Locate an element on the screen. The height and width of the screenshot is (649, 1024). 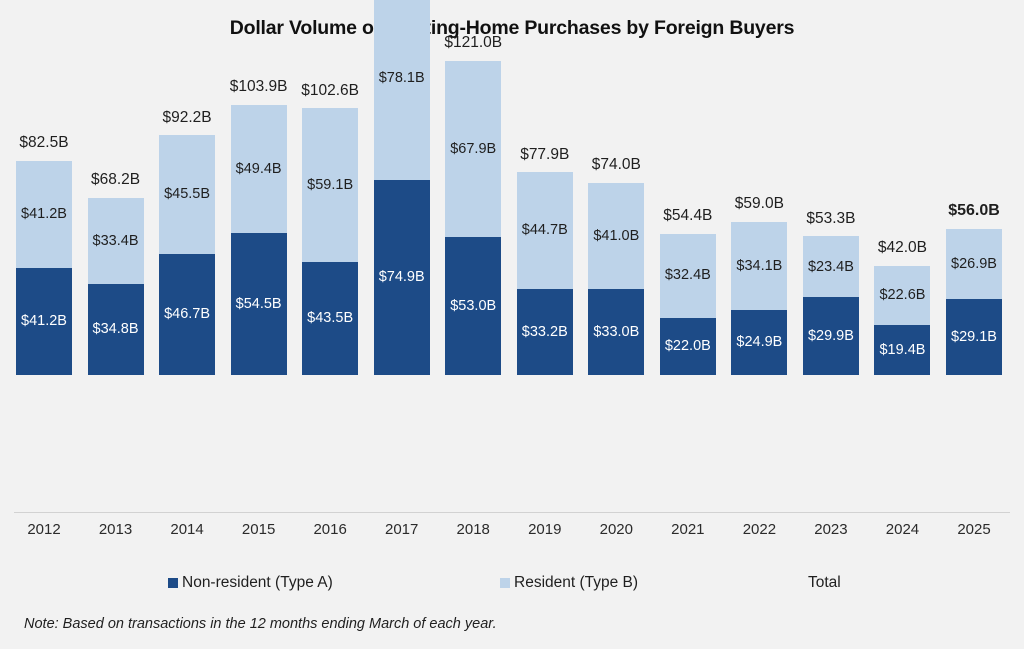
bar-segment-label: $26.9B is located at coordinates (974, 264).